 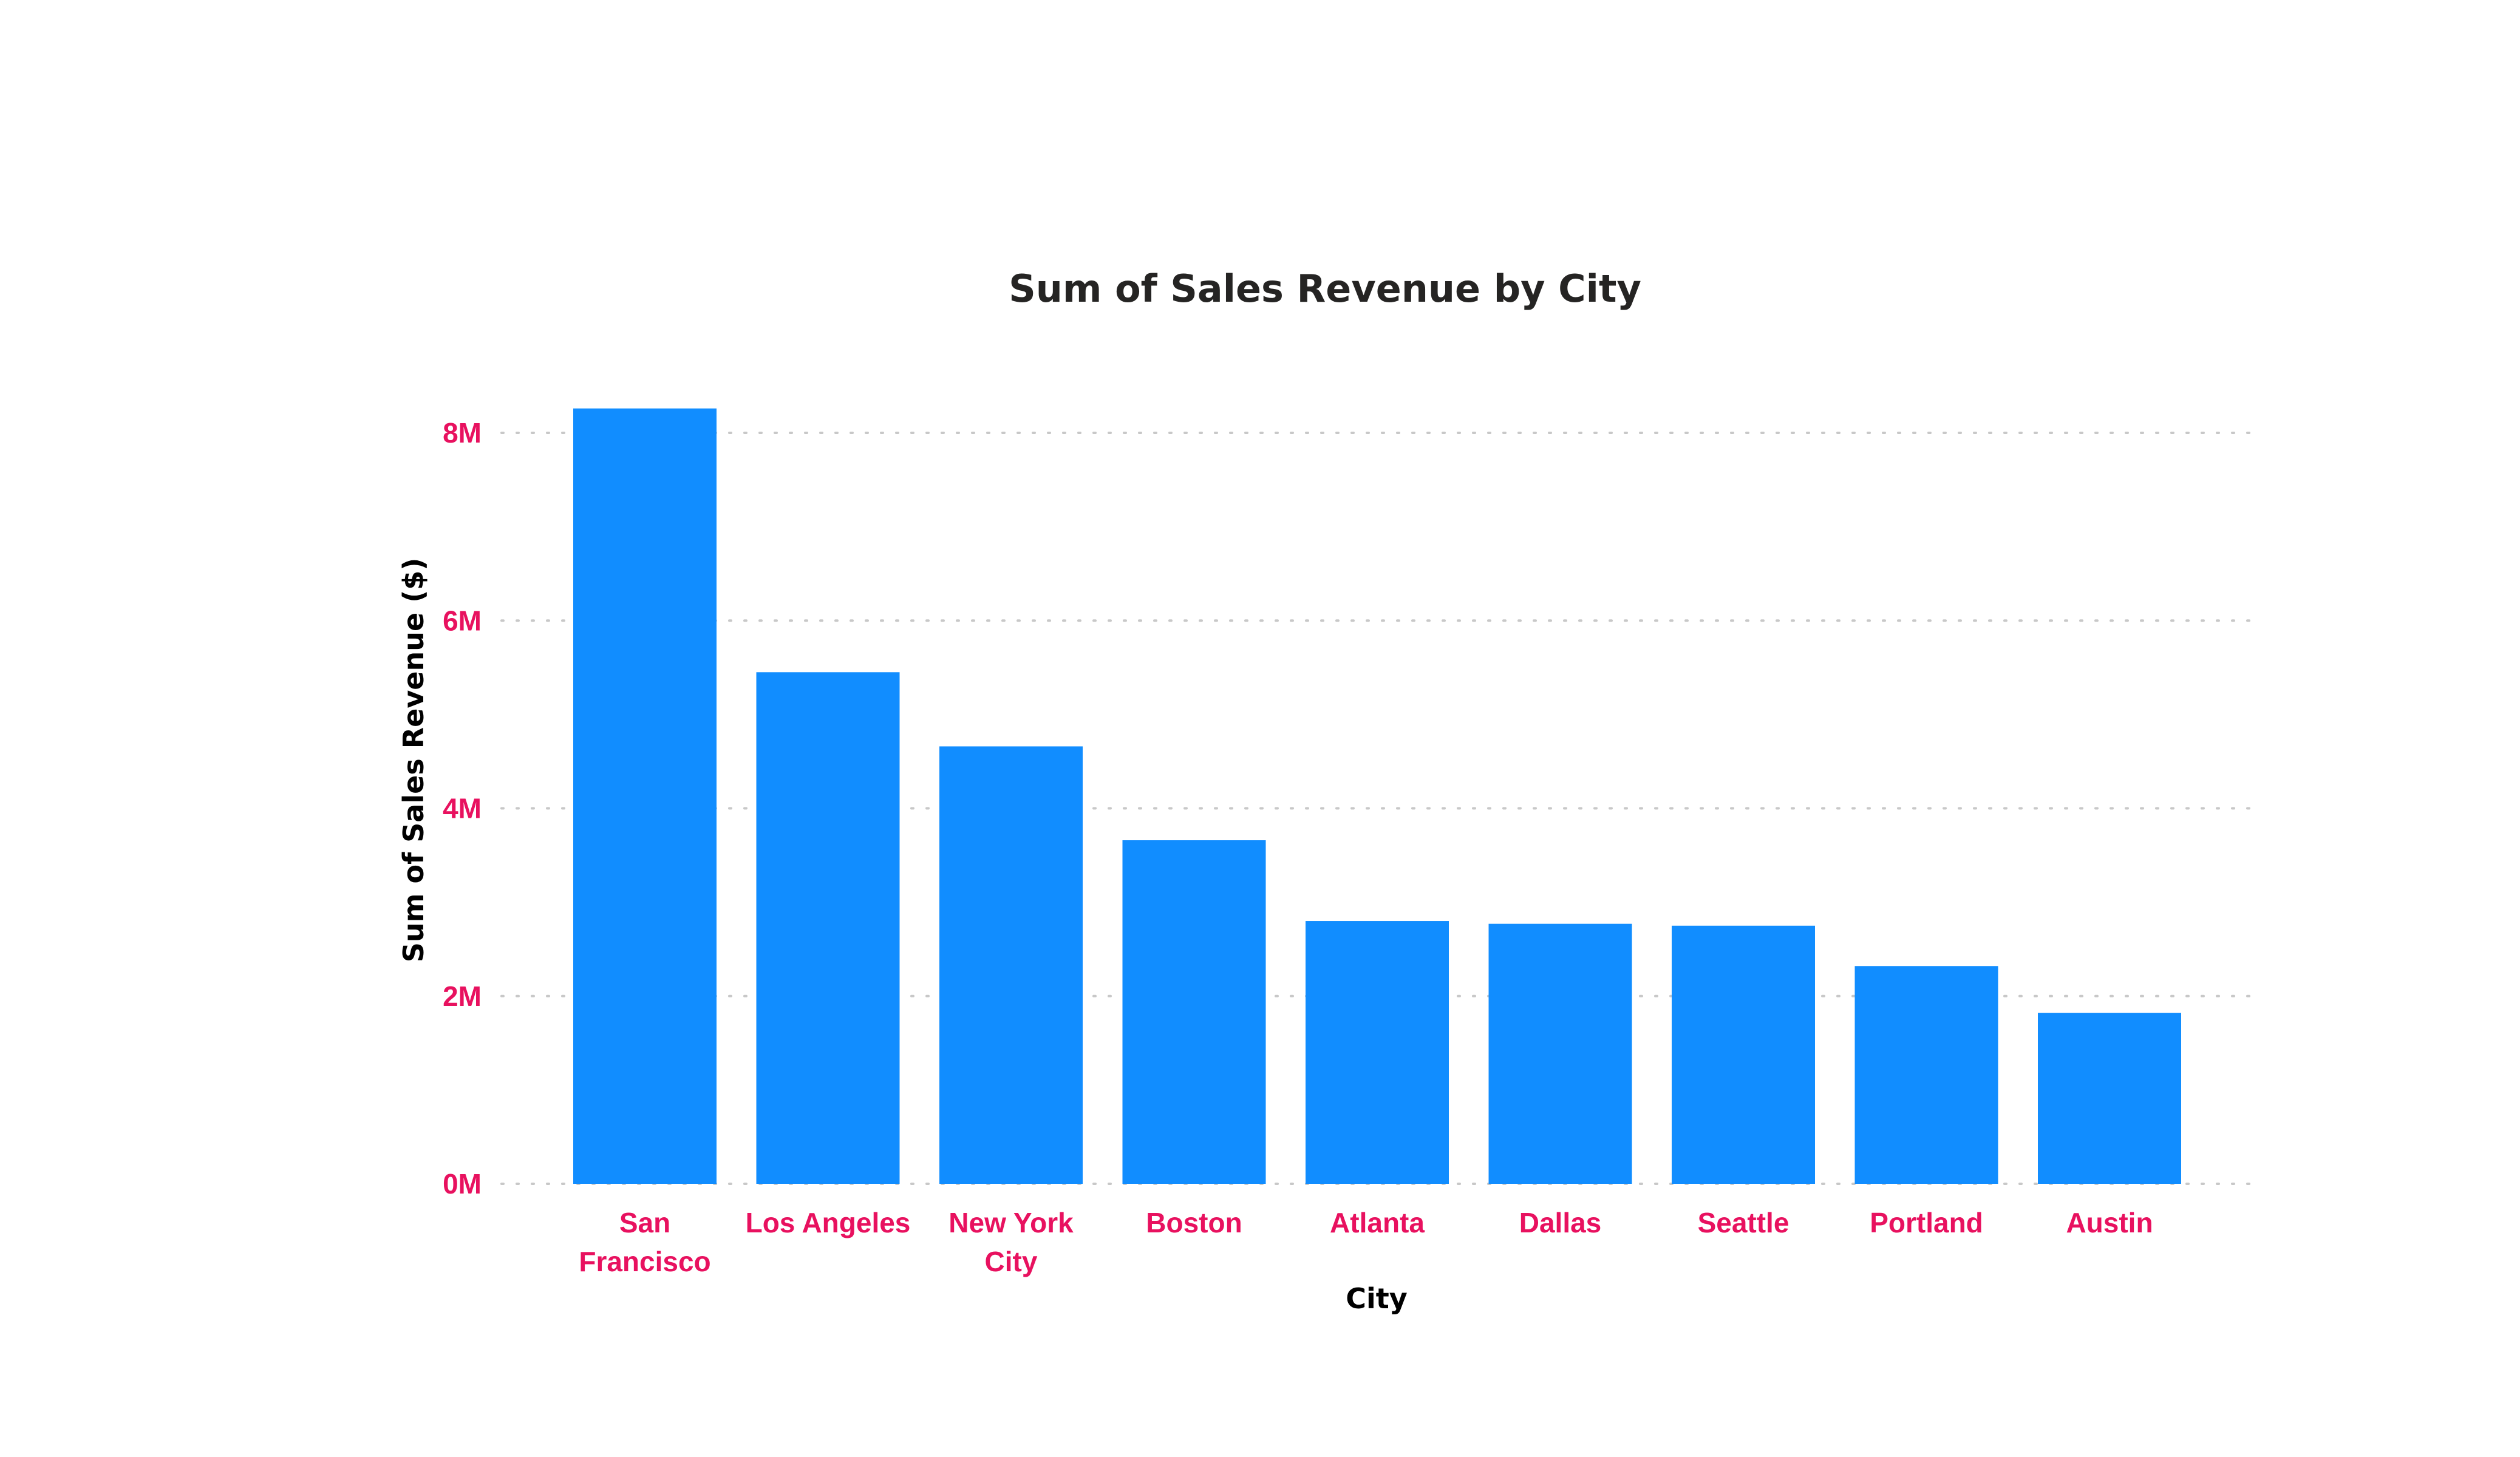 What do you see at coordinates (1560, 1222) in the screenshot?
I see `x-tick-label: Dallas` at bounding box center [1560, 1222].